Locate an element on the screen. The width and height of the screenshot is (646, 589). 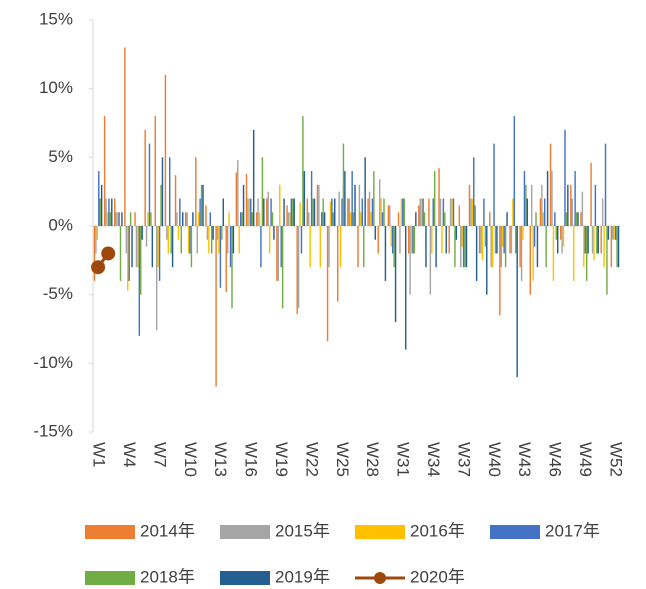
y-tick-label: 0% is located at coordinates (60, 224).